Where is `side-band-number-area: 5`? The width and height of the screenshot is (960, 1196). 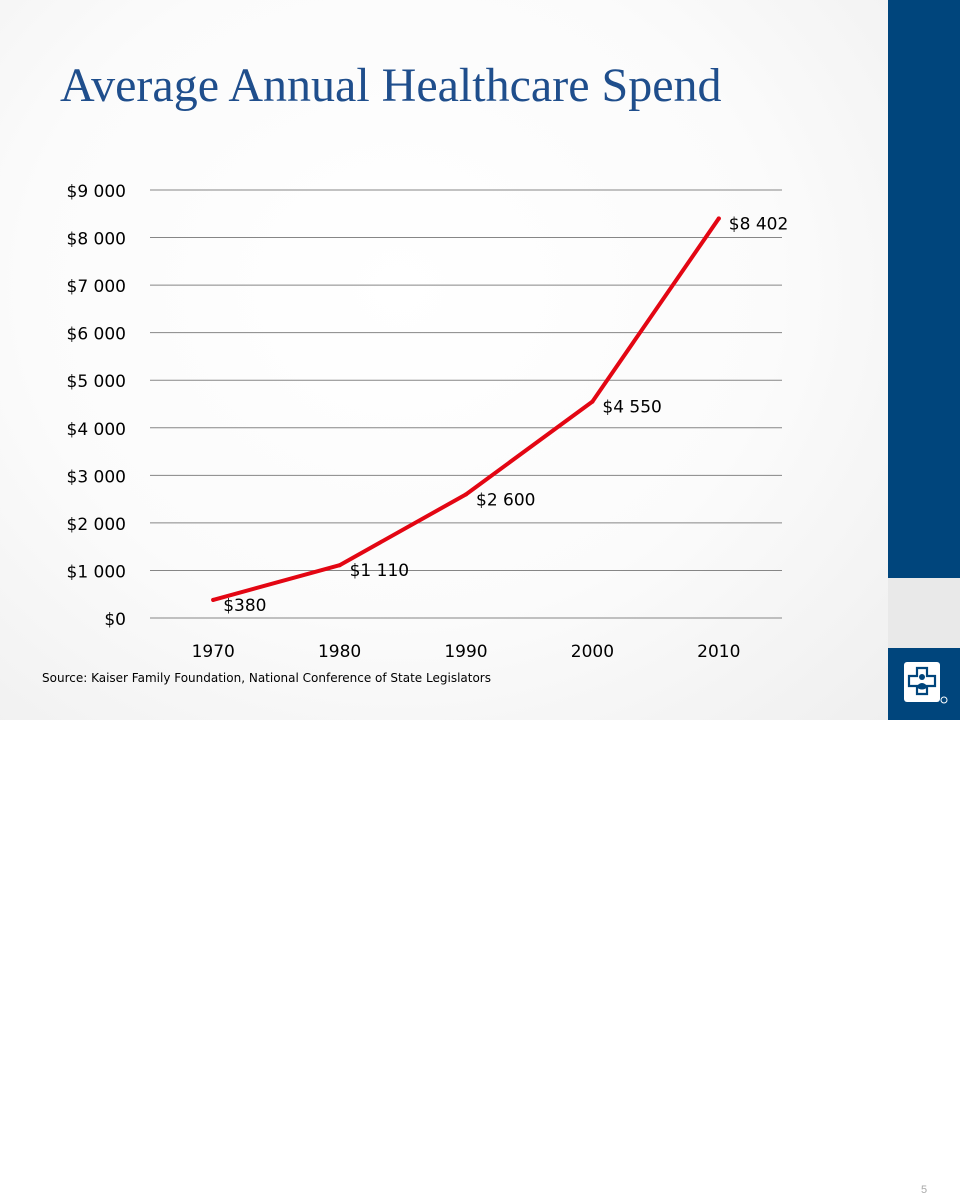
side-band-number-area: 5 is located at coordinates (924, 887).